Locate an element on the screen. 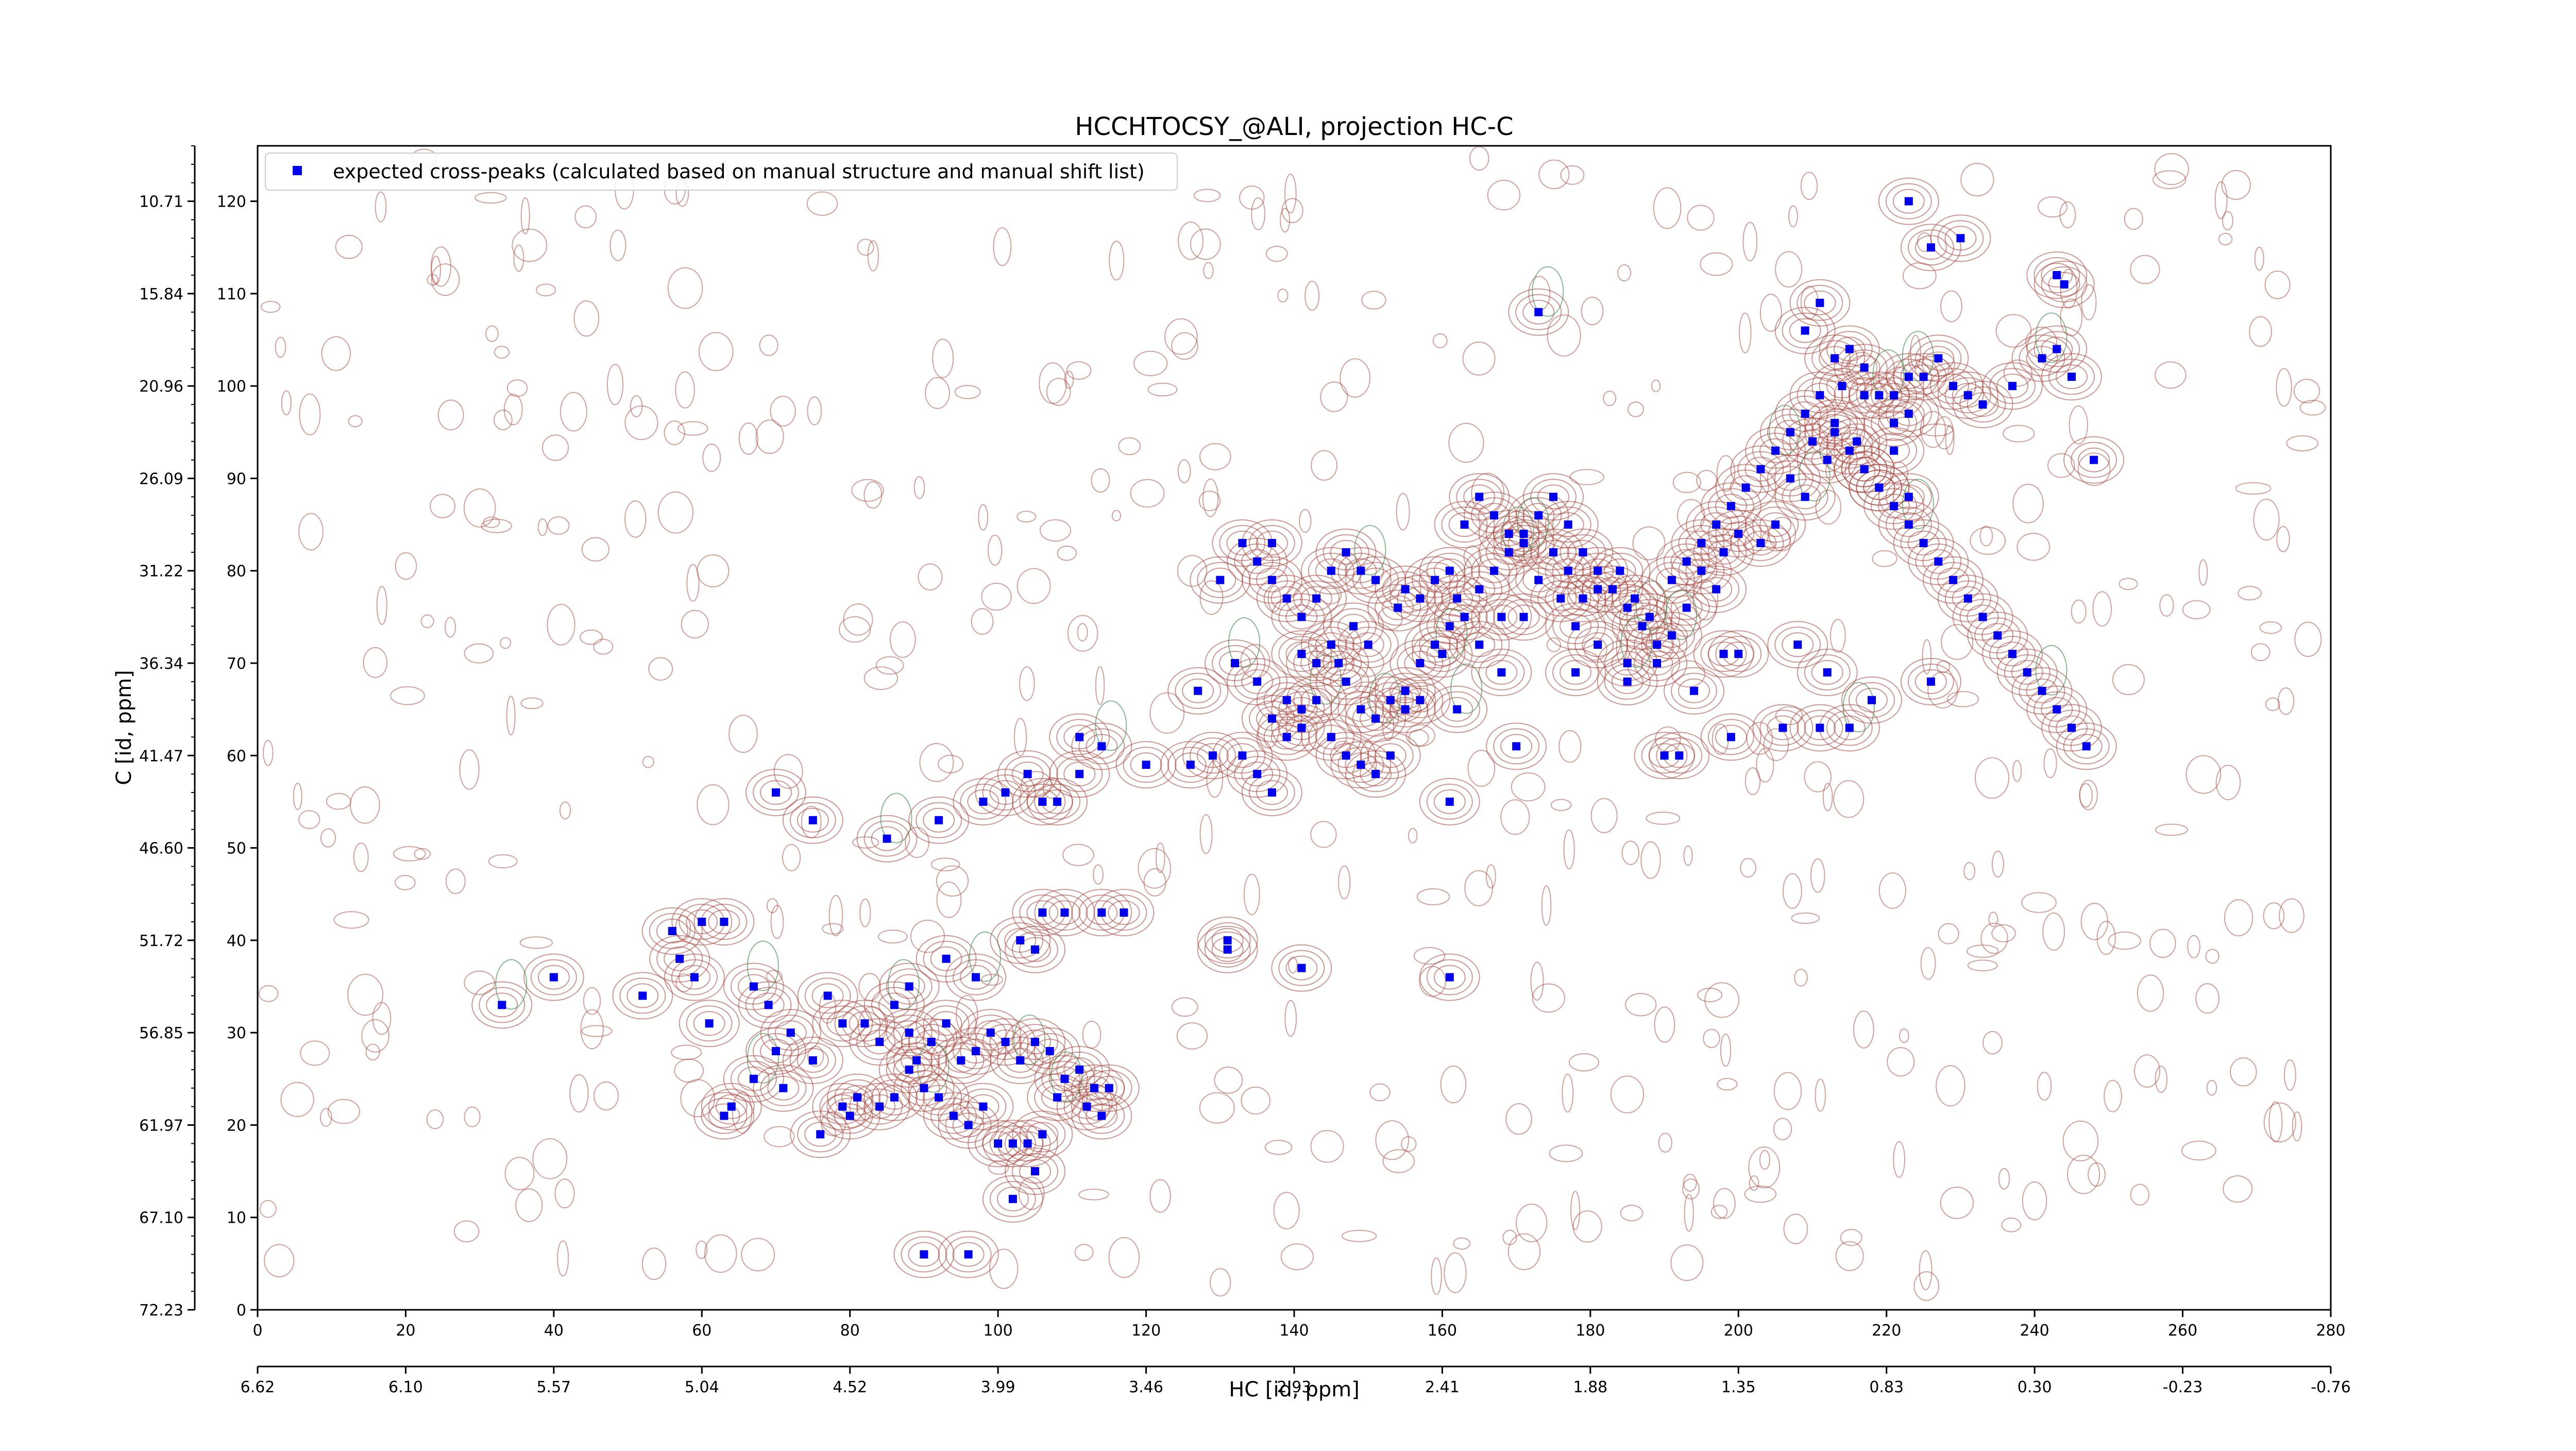  x-ppm-tick-label: 6.10 is located at coordinates (405, 1387).